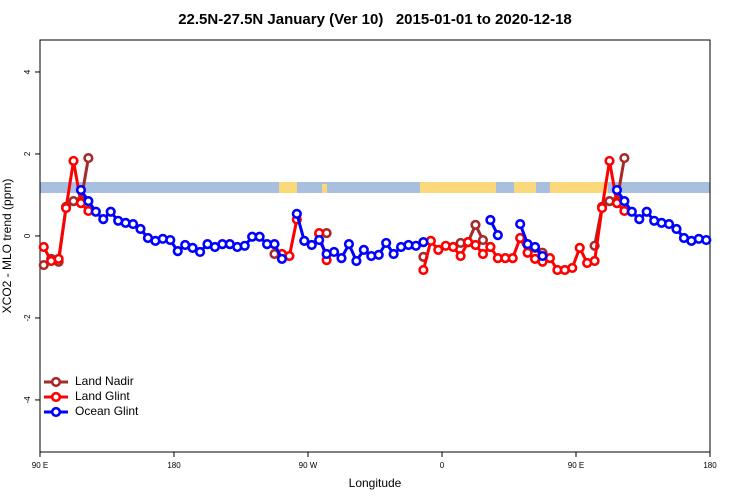 The width and height of the screenshot is (750, 500). What do you see at coordinates (27, 71) in the screenshot?
I see `y-tick-label: 4` at bounding box center [27, 71].